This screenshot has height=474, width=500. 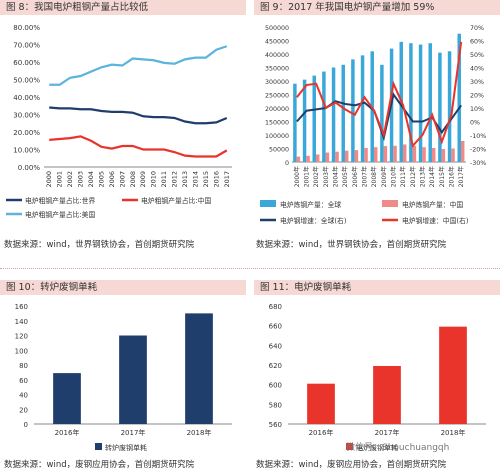 I want to click on y-tick-label: 660, so click(x=275, y=327).